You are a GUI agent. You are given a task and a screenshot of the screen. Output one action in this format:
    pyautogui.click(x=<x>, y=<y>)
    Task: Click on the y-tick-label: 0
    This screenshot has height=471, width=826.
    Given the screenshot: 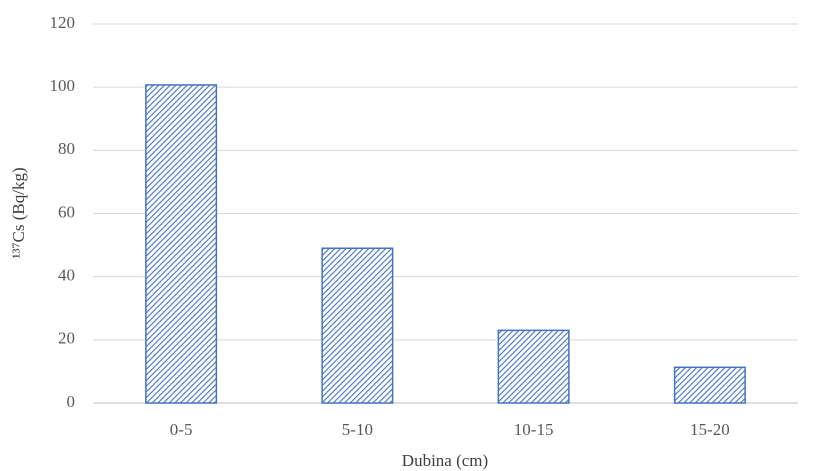 What is the action you would take?
    pyautogui.click(x=71, y=401)
    